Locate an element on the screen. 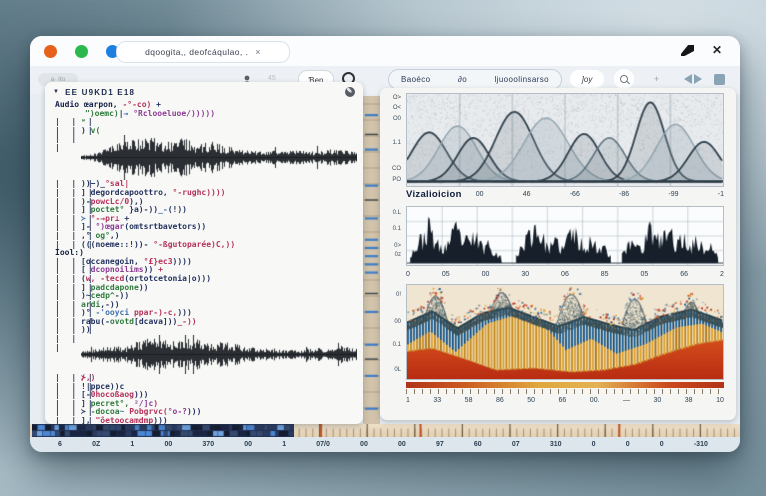  code-line: | | |≻ -docoa~ Pobgrvc(°o-?))) is located at coordinates (128, 412).